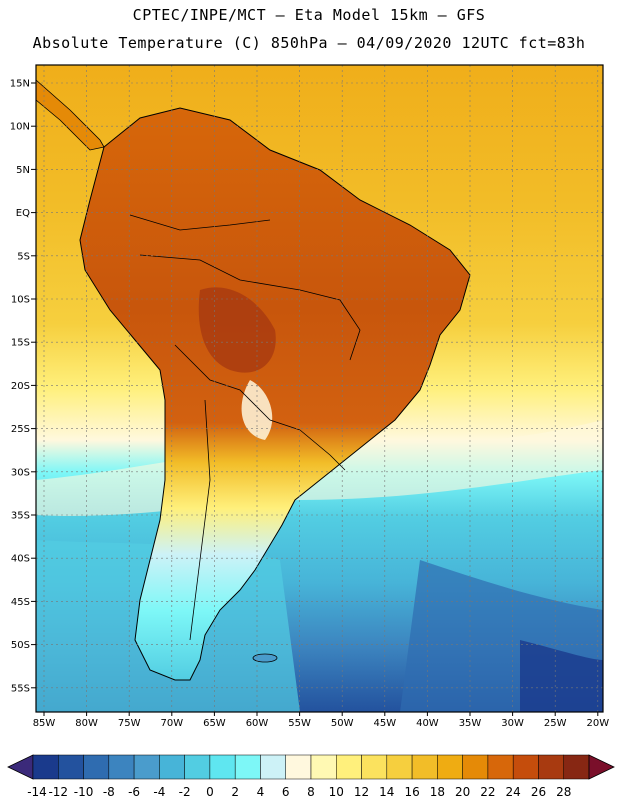 The height and width of the screenshot is (800, 618). I want to click on lon-label: 60W, so click(257, 723).